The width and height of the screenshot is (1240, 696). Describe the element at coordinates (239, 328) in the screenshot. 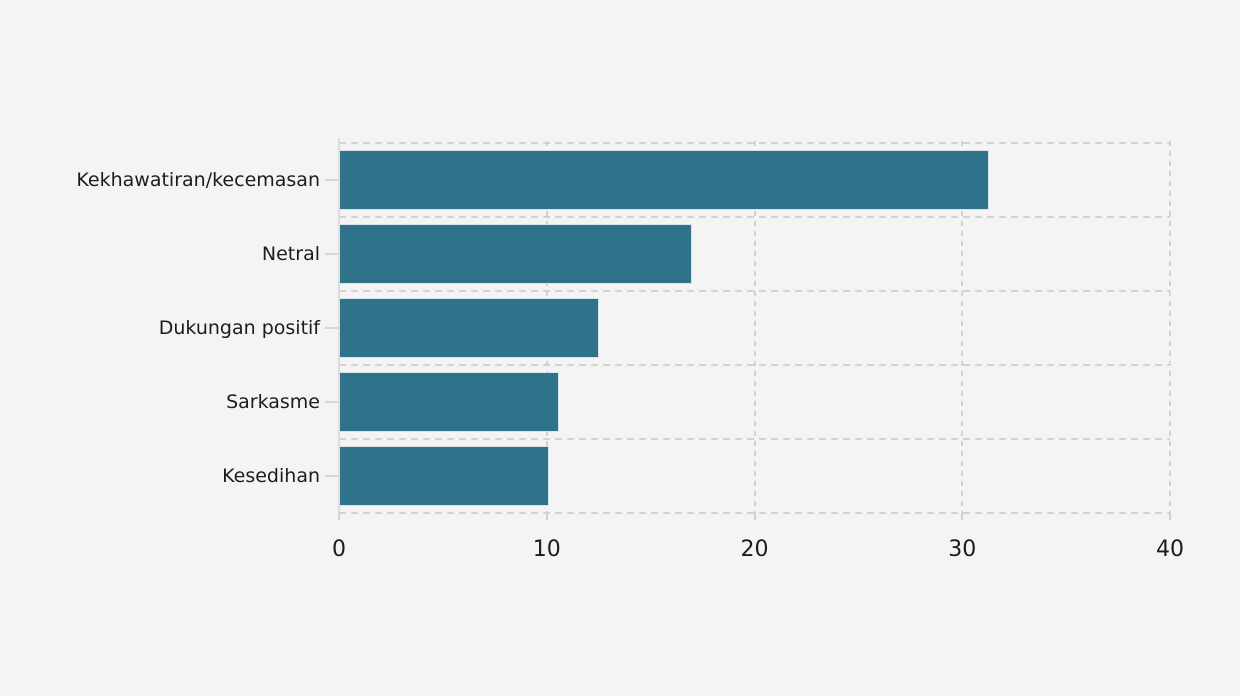

I see `category-label: Dukungan positif` at that location.